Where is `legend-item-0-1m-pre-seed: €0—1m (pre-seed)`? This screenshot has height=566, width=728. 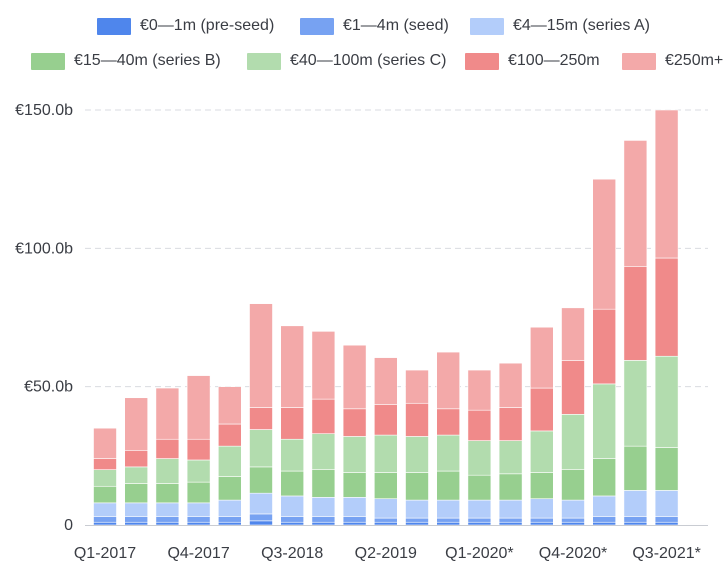
legend-item-0-1m-pre-seed: €0—1m (pre-seed) is located at coordinates (185, 26).